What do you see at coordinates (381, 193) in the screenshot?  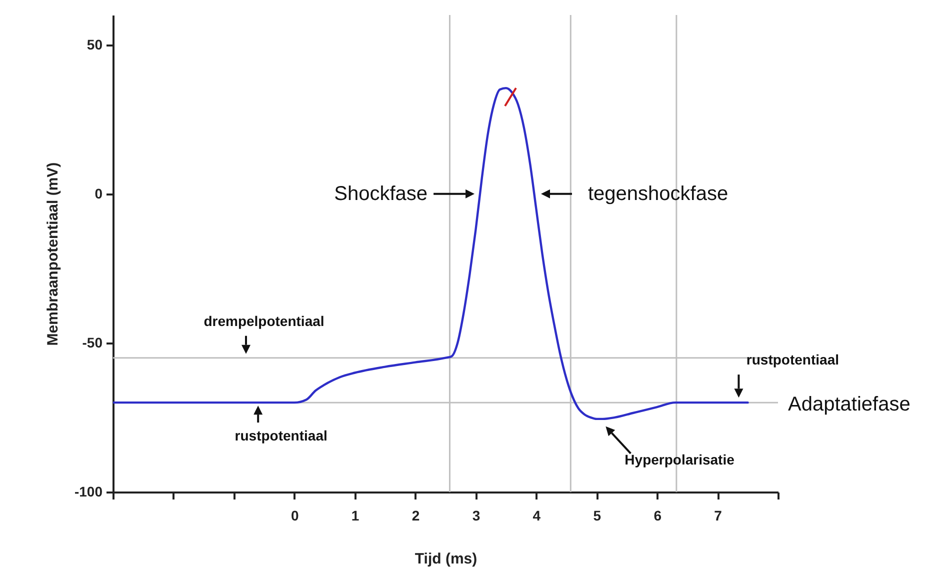 I see `annotation: Shockfase` at bounding box center [381, 193].